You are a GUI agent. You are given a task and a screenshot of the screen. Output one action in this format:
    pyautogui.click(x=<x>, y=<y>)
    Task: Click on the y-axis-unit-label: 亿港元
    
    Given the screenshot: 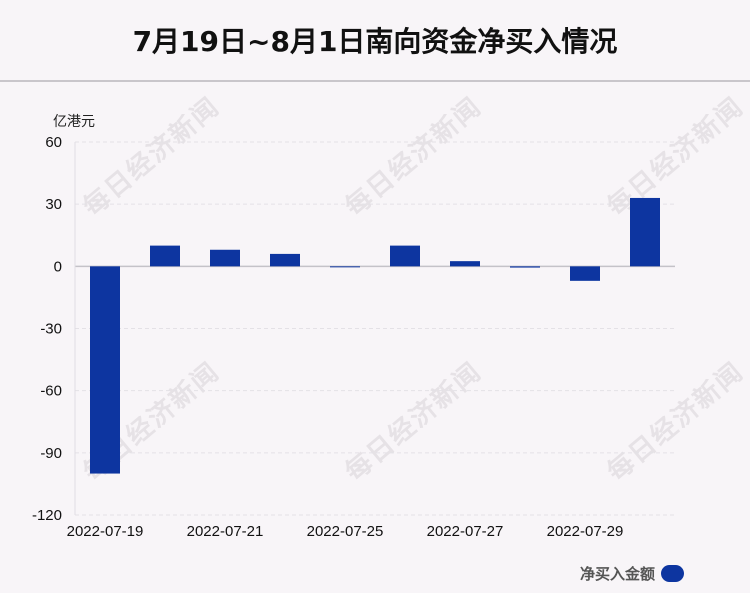 What is the action you would take?
    pyautogui.click(x=74, y=122)
    